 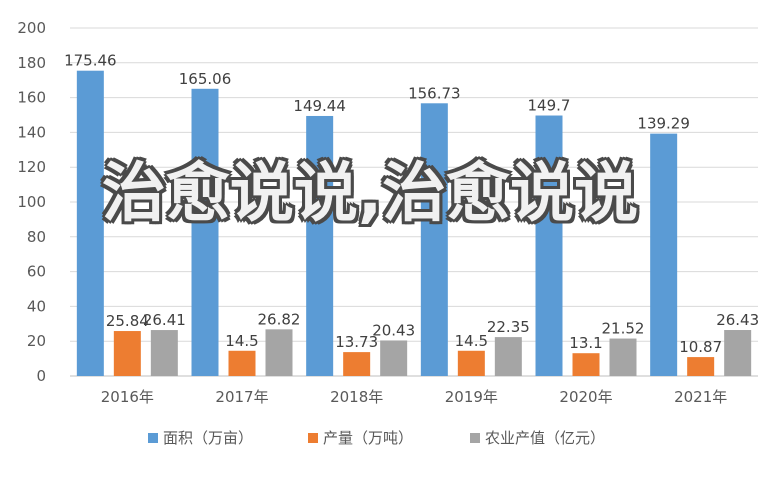 What do you see at coordinates (319, 106) in the screenshot?
I see `data-label: 149.44` at bounding box center [319, 106].